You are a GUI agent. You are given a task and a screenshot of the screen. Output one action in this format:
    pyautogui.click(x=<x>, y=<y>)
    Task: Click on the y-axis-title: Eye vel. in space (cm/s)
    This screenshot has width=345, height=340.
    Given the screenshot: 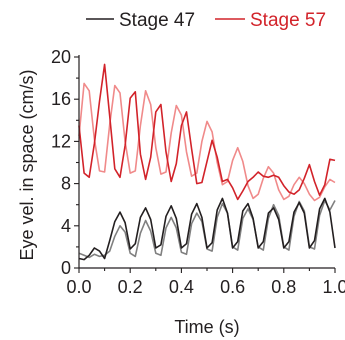 What is the action you would take?
    pyautogui.click(x=27, y=164)
    